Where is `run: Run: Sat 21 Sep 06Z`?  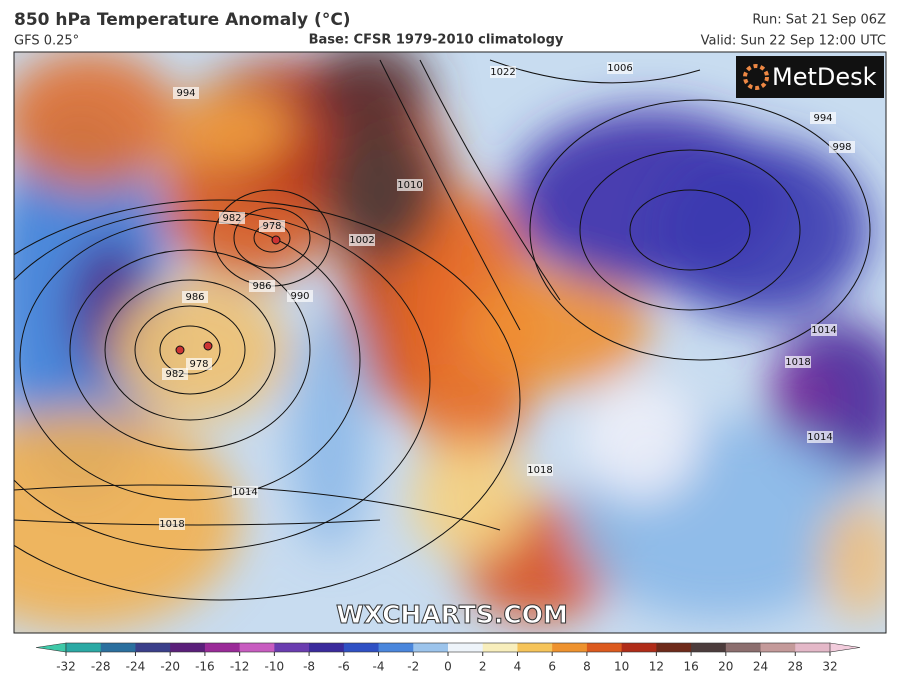
run: Run: Sat 21 Sep 06Z is located at coordinates (819, 20).